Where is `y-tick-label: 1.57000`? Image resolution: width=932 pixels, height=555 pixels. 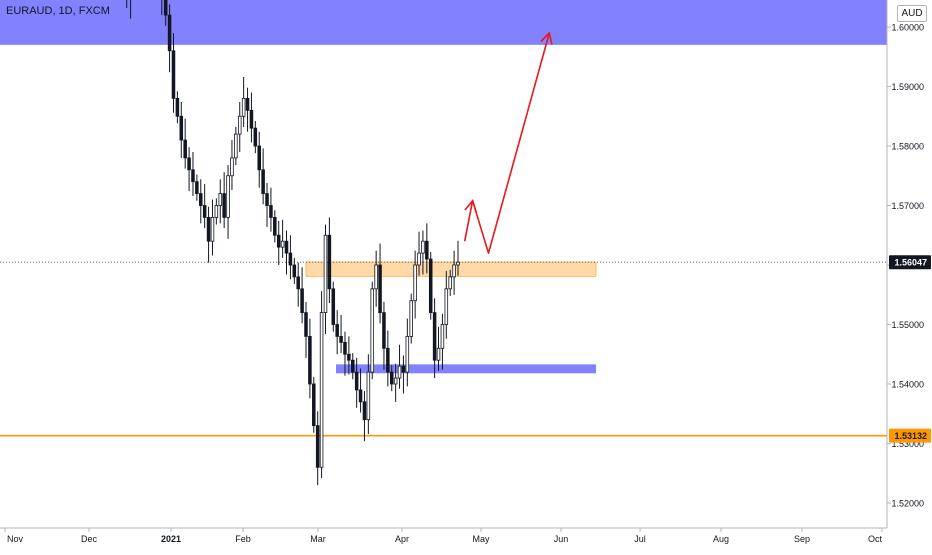
y-tick-label: 1.57000 is located at coordinates (907, 206).